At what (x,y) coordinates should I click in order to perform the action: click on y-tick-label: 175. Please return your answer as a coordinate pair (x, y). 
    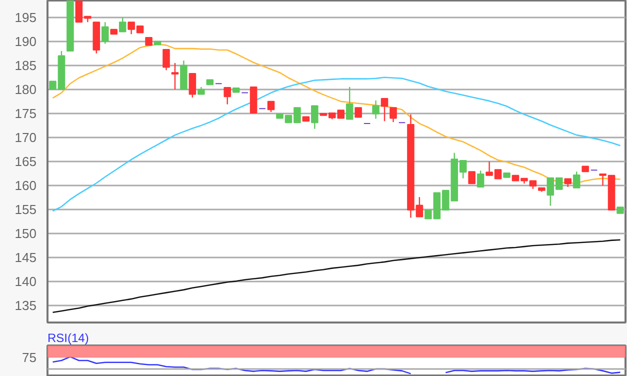
    Looking at the image, I should click on (25, 113).